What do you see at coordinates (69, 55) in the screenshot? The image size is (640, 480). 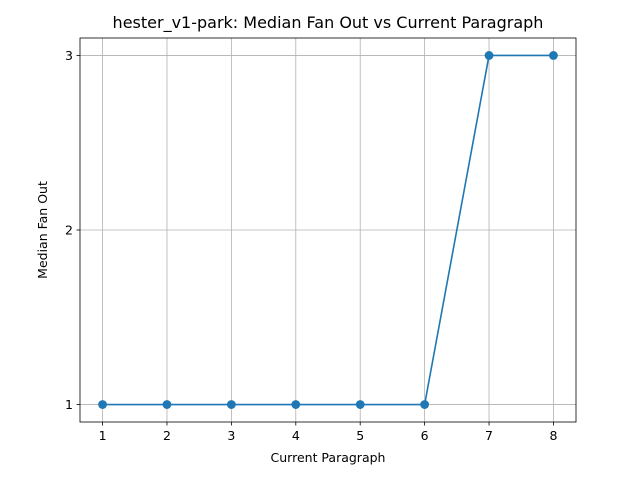 I see `y-tick-label: 3` at bounding box center [69, 55].